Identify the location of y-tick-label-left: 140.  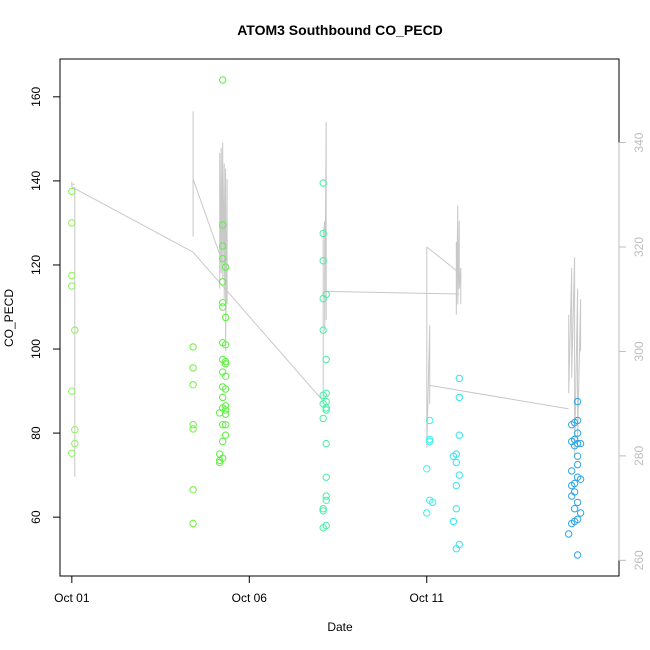
(36, 181).